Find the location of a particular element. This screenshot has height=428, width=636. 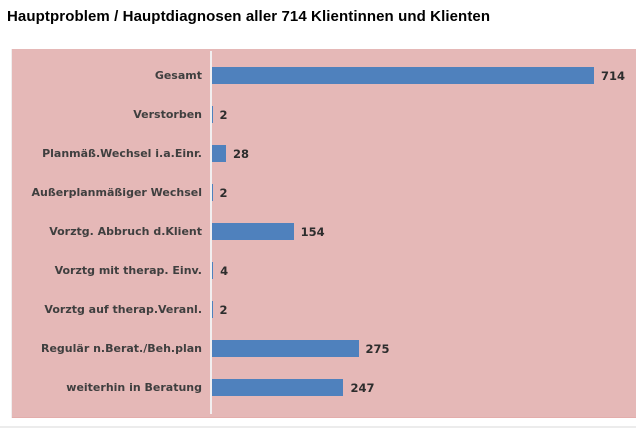

bar-row: Regulär n.Berat./Beh.plan 275 is located at coordinates (324, 348).